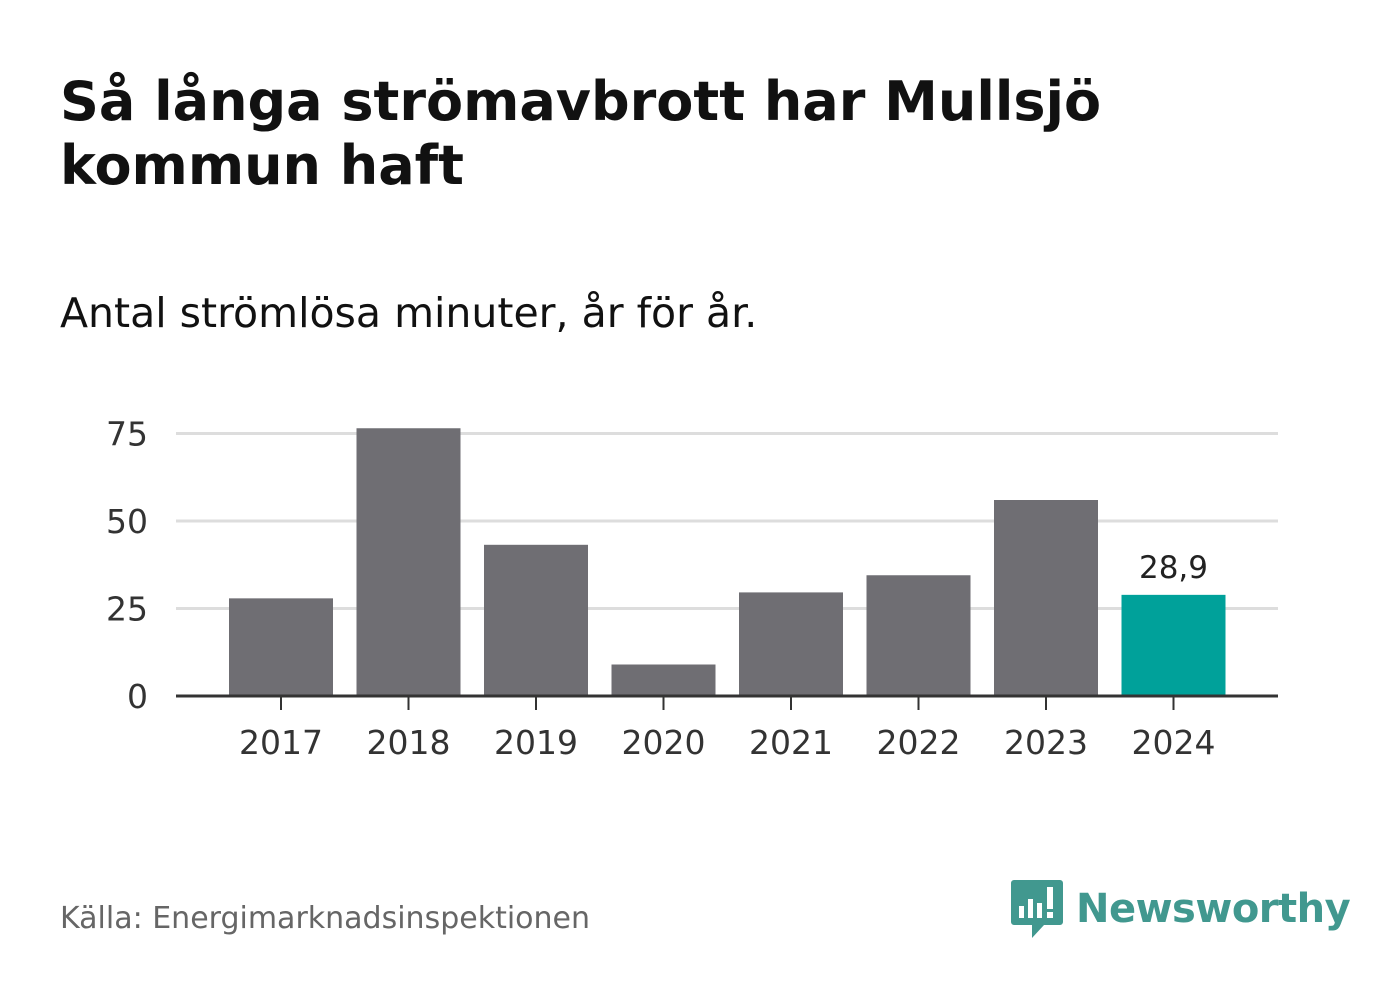 The image size is (1382, 999). Describe the element at coordinates (1173, 645) in the screenshot. I see `bar-2024` at that location.